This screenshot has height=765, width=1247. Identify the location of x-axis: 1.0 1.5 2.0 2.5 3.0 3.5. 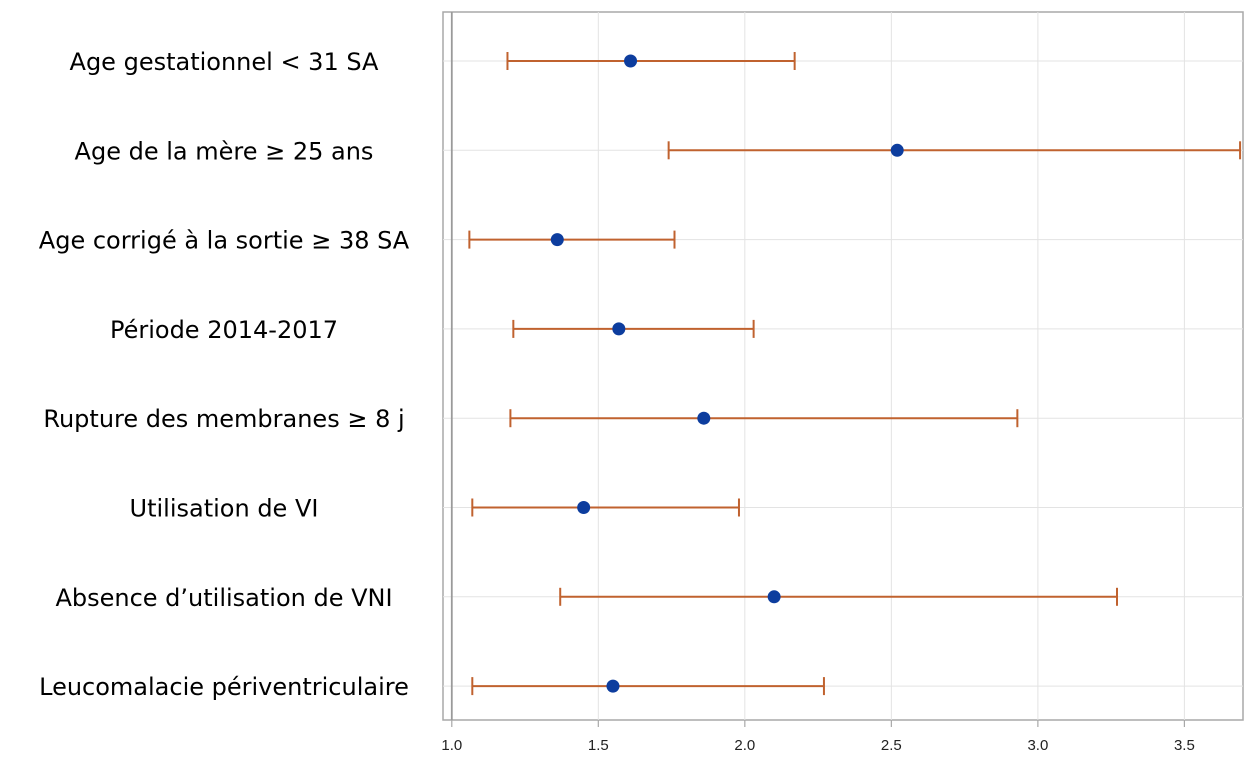
(818, 737).